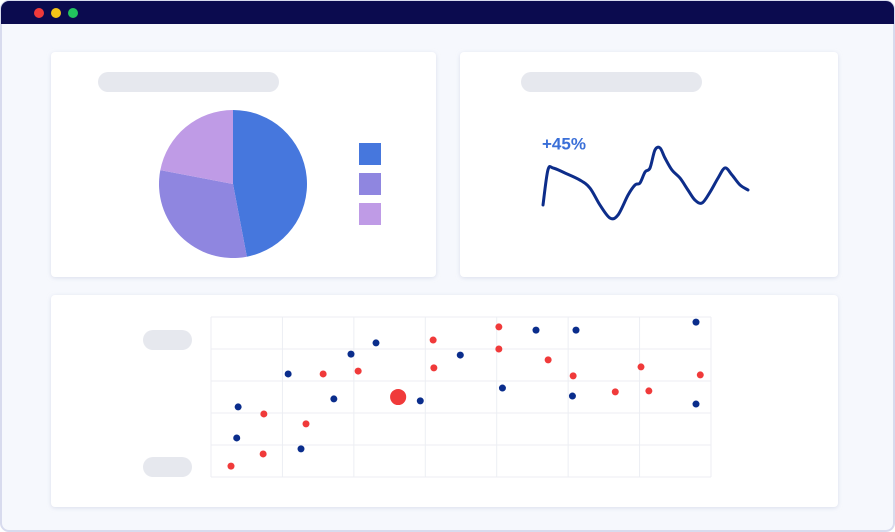 The image size is (895, 532). Describe the element at coordinates (564, 143) in the screenshot. I see `change-annotation: +45%` at that location.